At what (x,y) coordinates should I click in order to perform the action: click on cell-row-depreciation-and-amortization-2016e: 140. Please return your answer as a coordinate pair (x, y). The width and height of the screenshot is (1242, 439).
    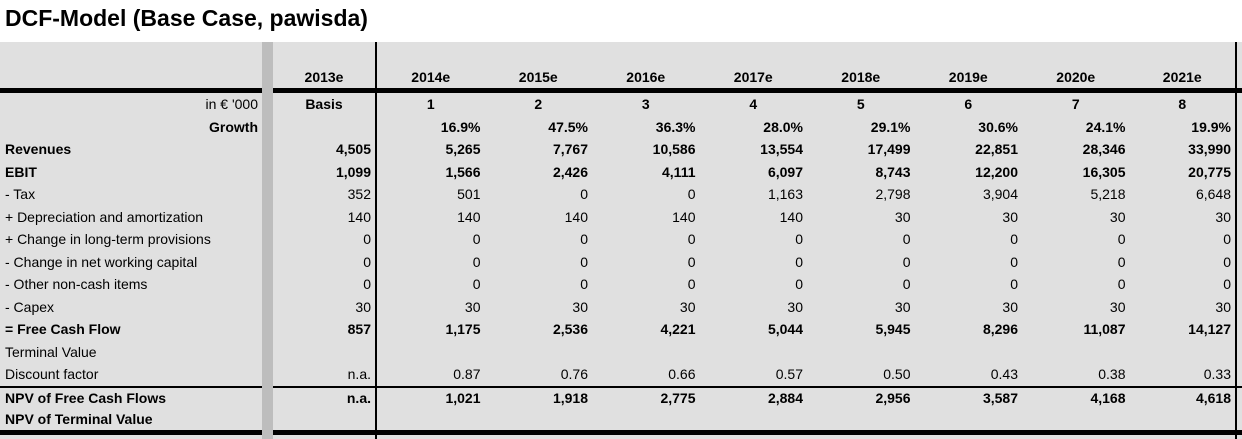
    Looking at the image, I should click on (684, 216).